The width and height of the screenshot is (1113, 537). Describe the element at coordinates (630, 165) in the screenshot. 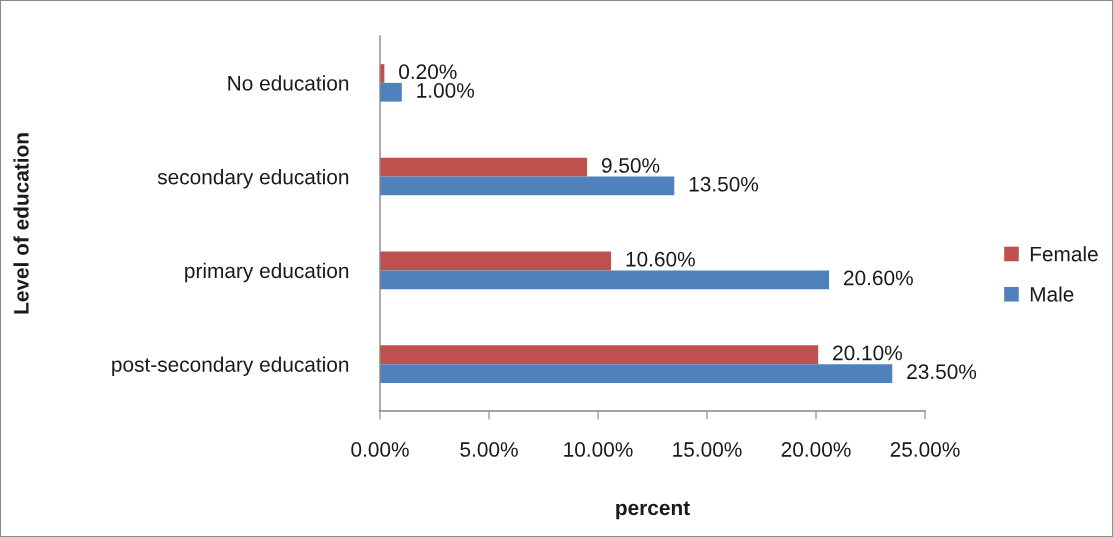

I see `data-label: 9.50%` at that location.